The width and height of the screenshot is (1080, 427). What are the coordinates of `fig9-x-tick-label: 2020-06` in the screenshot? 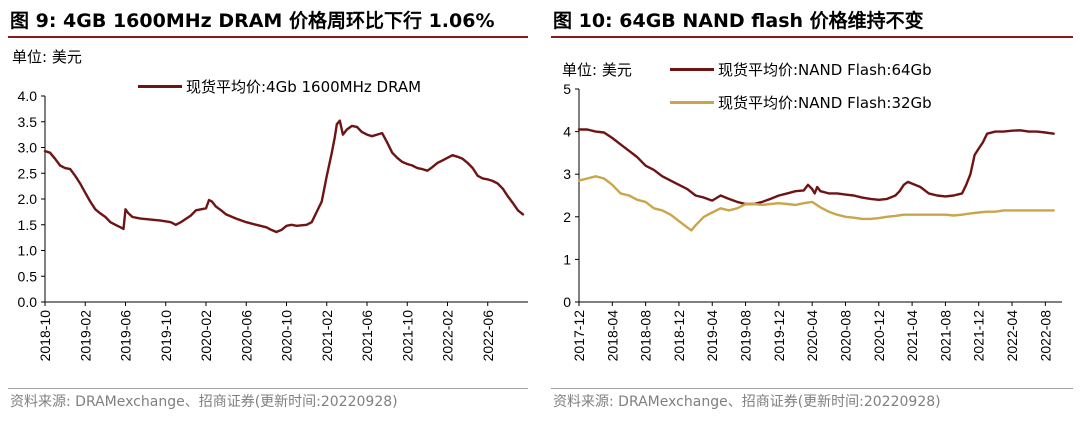 It's located at (246, 336).